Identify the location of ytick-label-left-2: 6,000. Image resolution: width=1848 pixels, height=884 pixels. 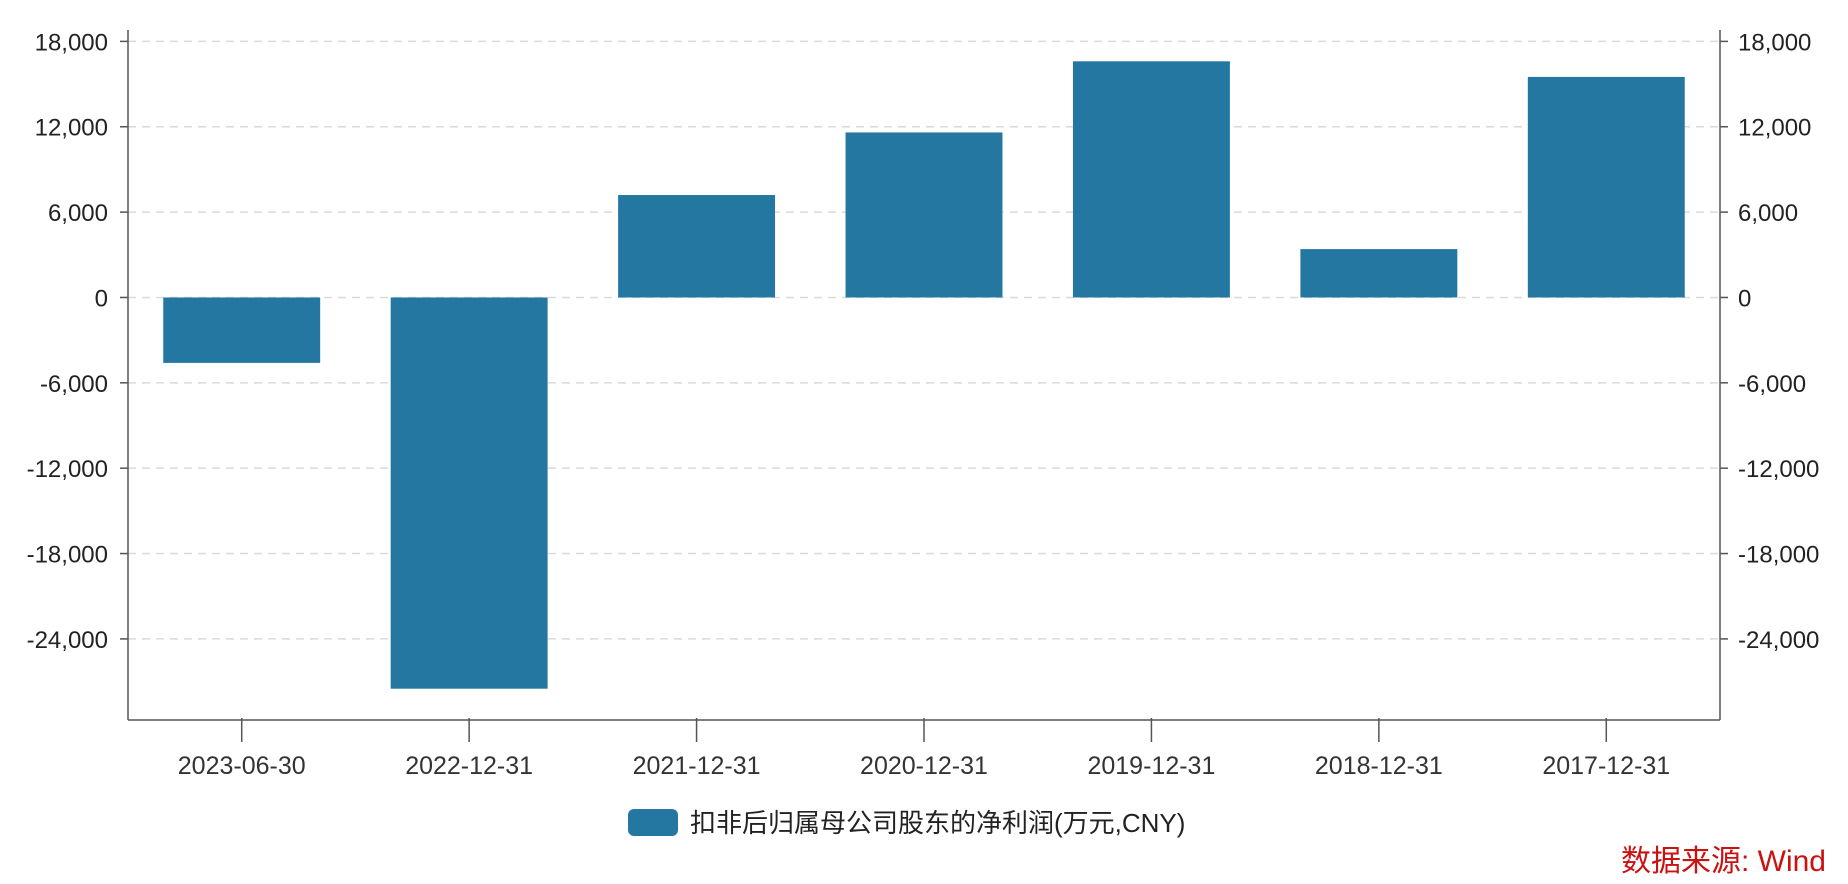
(78, 213).